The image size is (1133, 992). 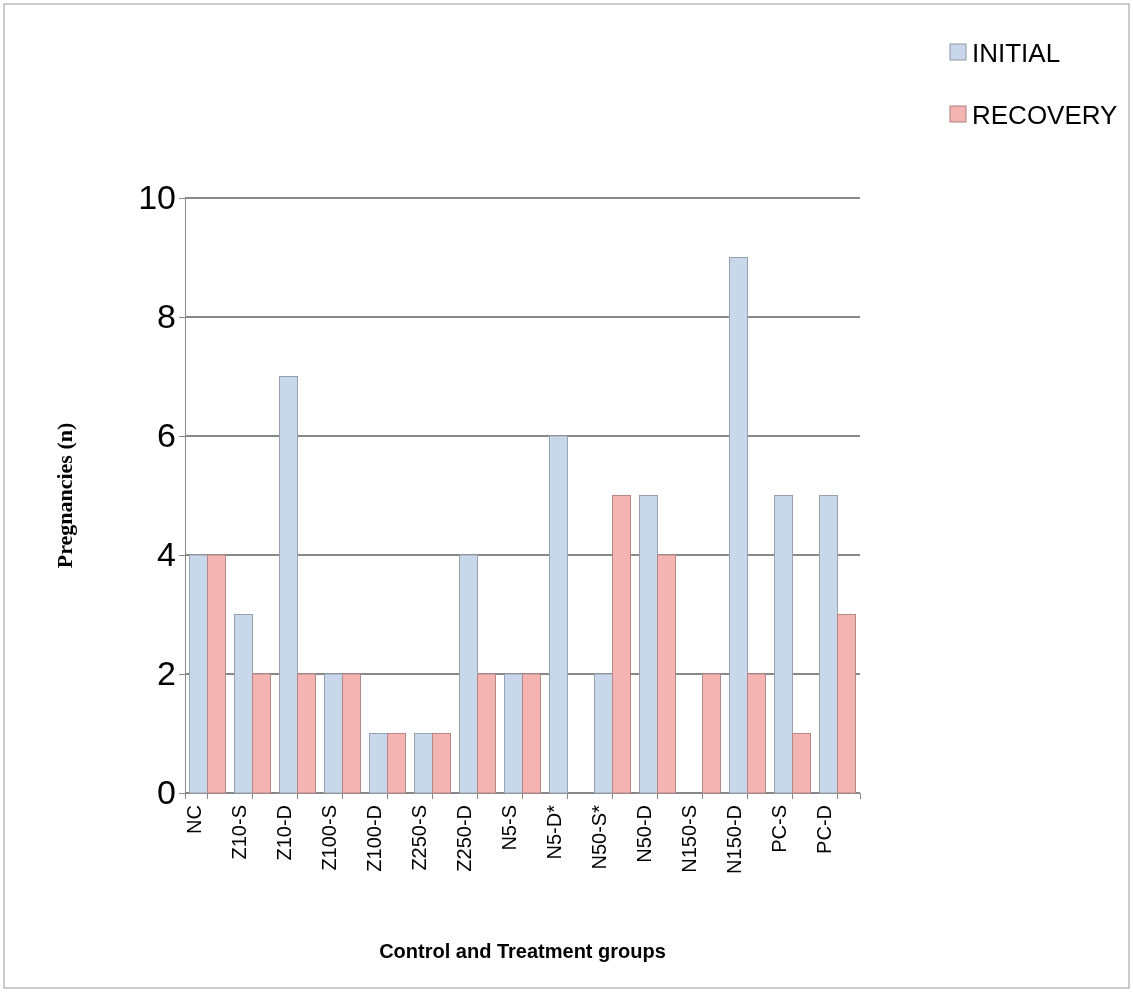 I want to click on x-tick-label: N50-S*, so click(x=598, y=837).